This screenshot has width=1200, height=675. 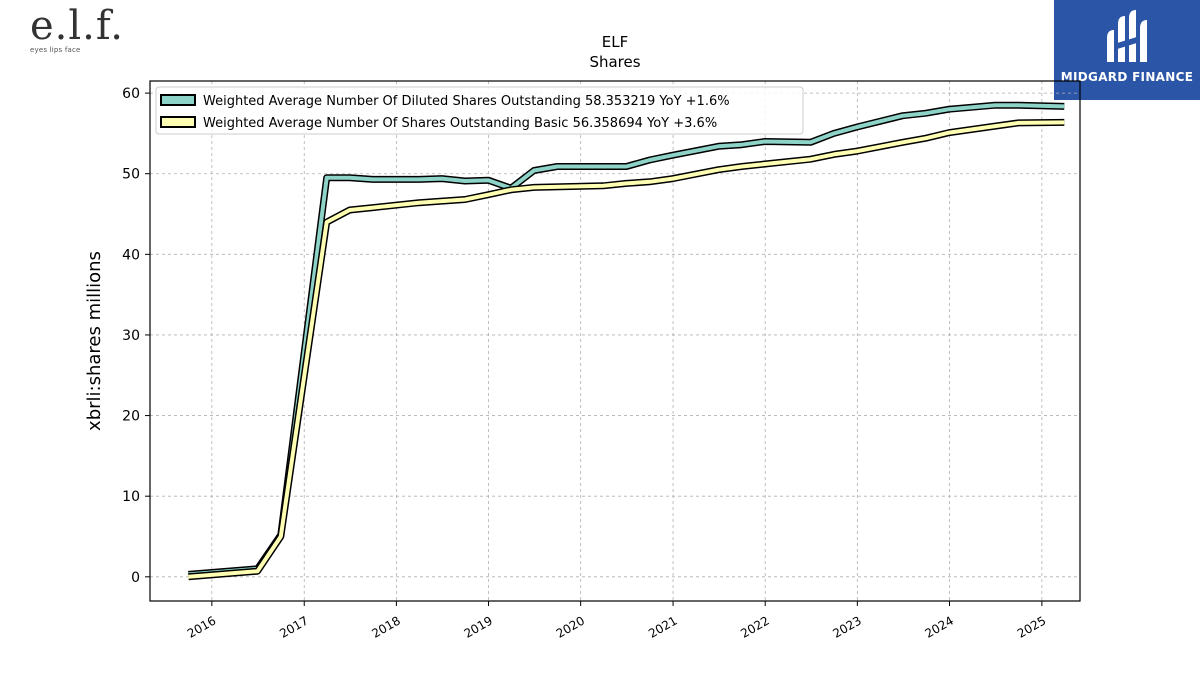 What do you see at coordinates (846, 626) in the screenshot?
I see `x-tick-label: 2023` at bounding box center [846, 626].